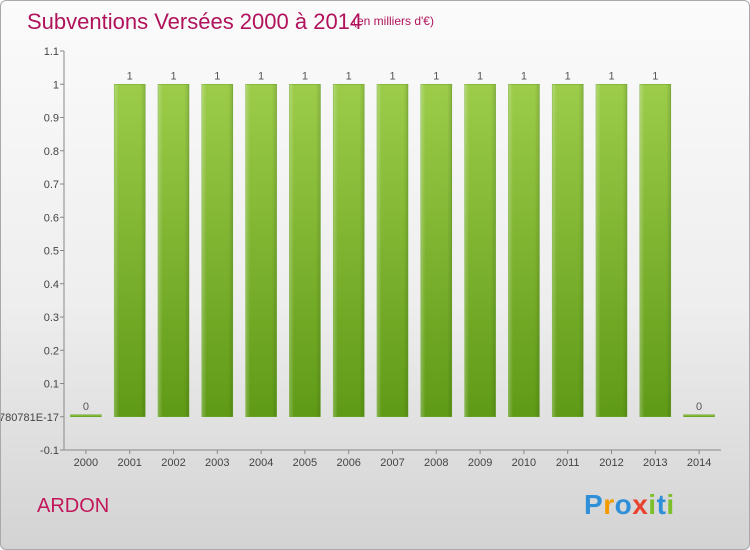 The height and width of the screenshot is (550, 750). What do you see at coordinates (393, 21) in the screenshot?
I see `unit-note: (en milliers d'€)` at bounding box center [393, 21].